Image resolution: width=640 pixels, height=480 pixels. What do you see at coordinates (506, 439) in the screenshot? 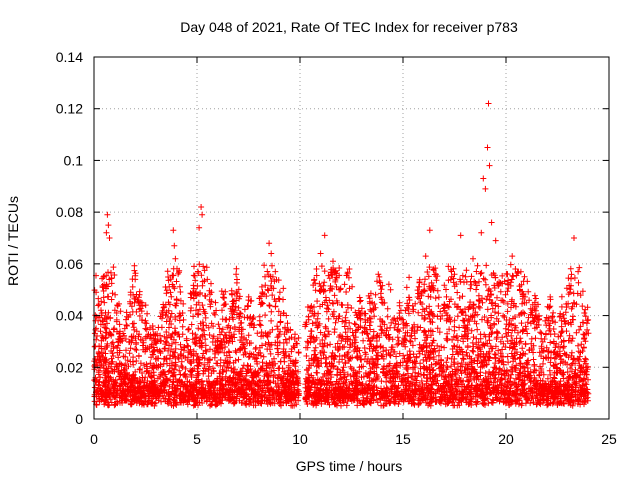
I see `x-tick-label: 20` at bounding box center [506, 439].